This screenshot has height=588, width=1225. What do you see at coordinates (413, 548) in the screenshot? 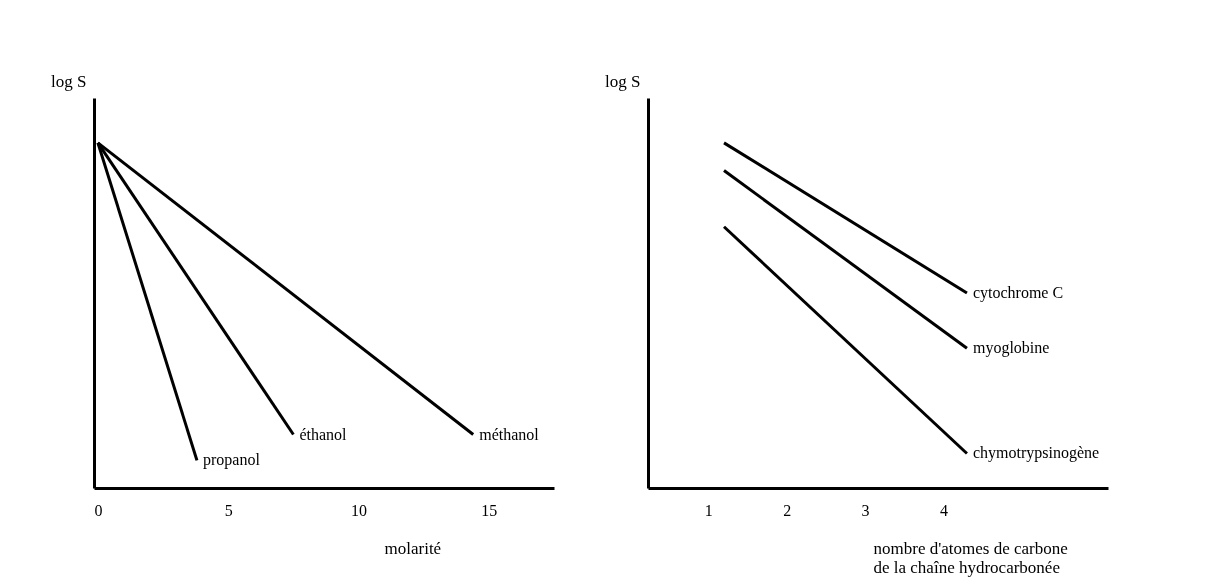
I see `x-axis-title: molarité` at bounding box center [413, 548].